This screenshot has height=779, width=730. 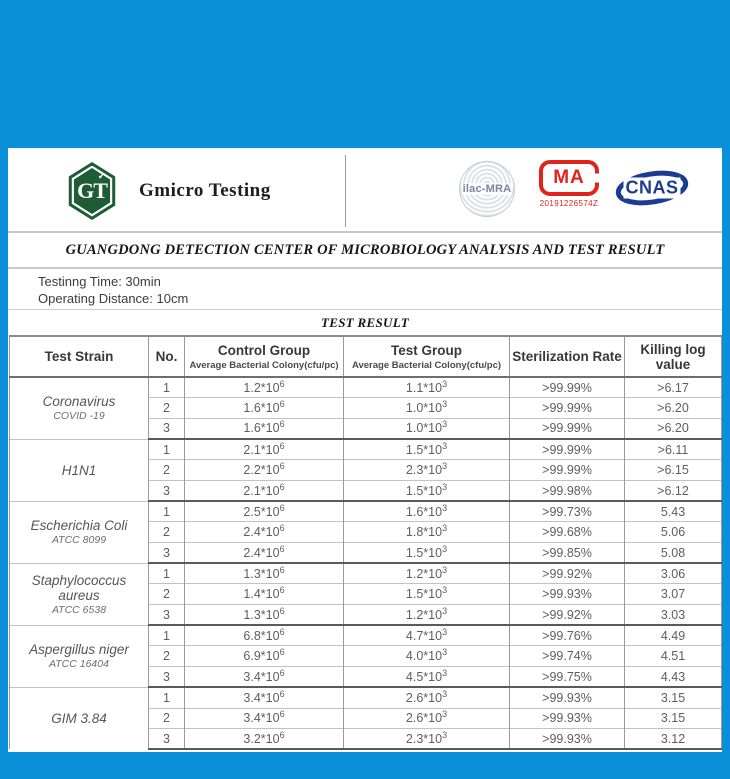 What do you see at coordinates (673, 449) in the screenshot?
I see `killing-log-value: >6.11` at bounding box center [673, 449].